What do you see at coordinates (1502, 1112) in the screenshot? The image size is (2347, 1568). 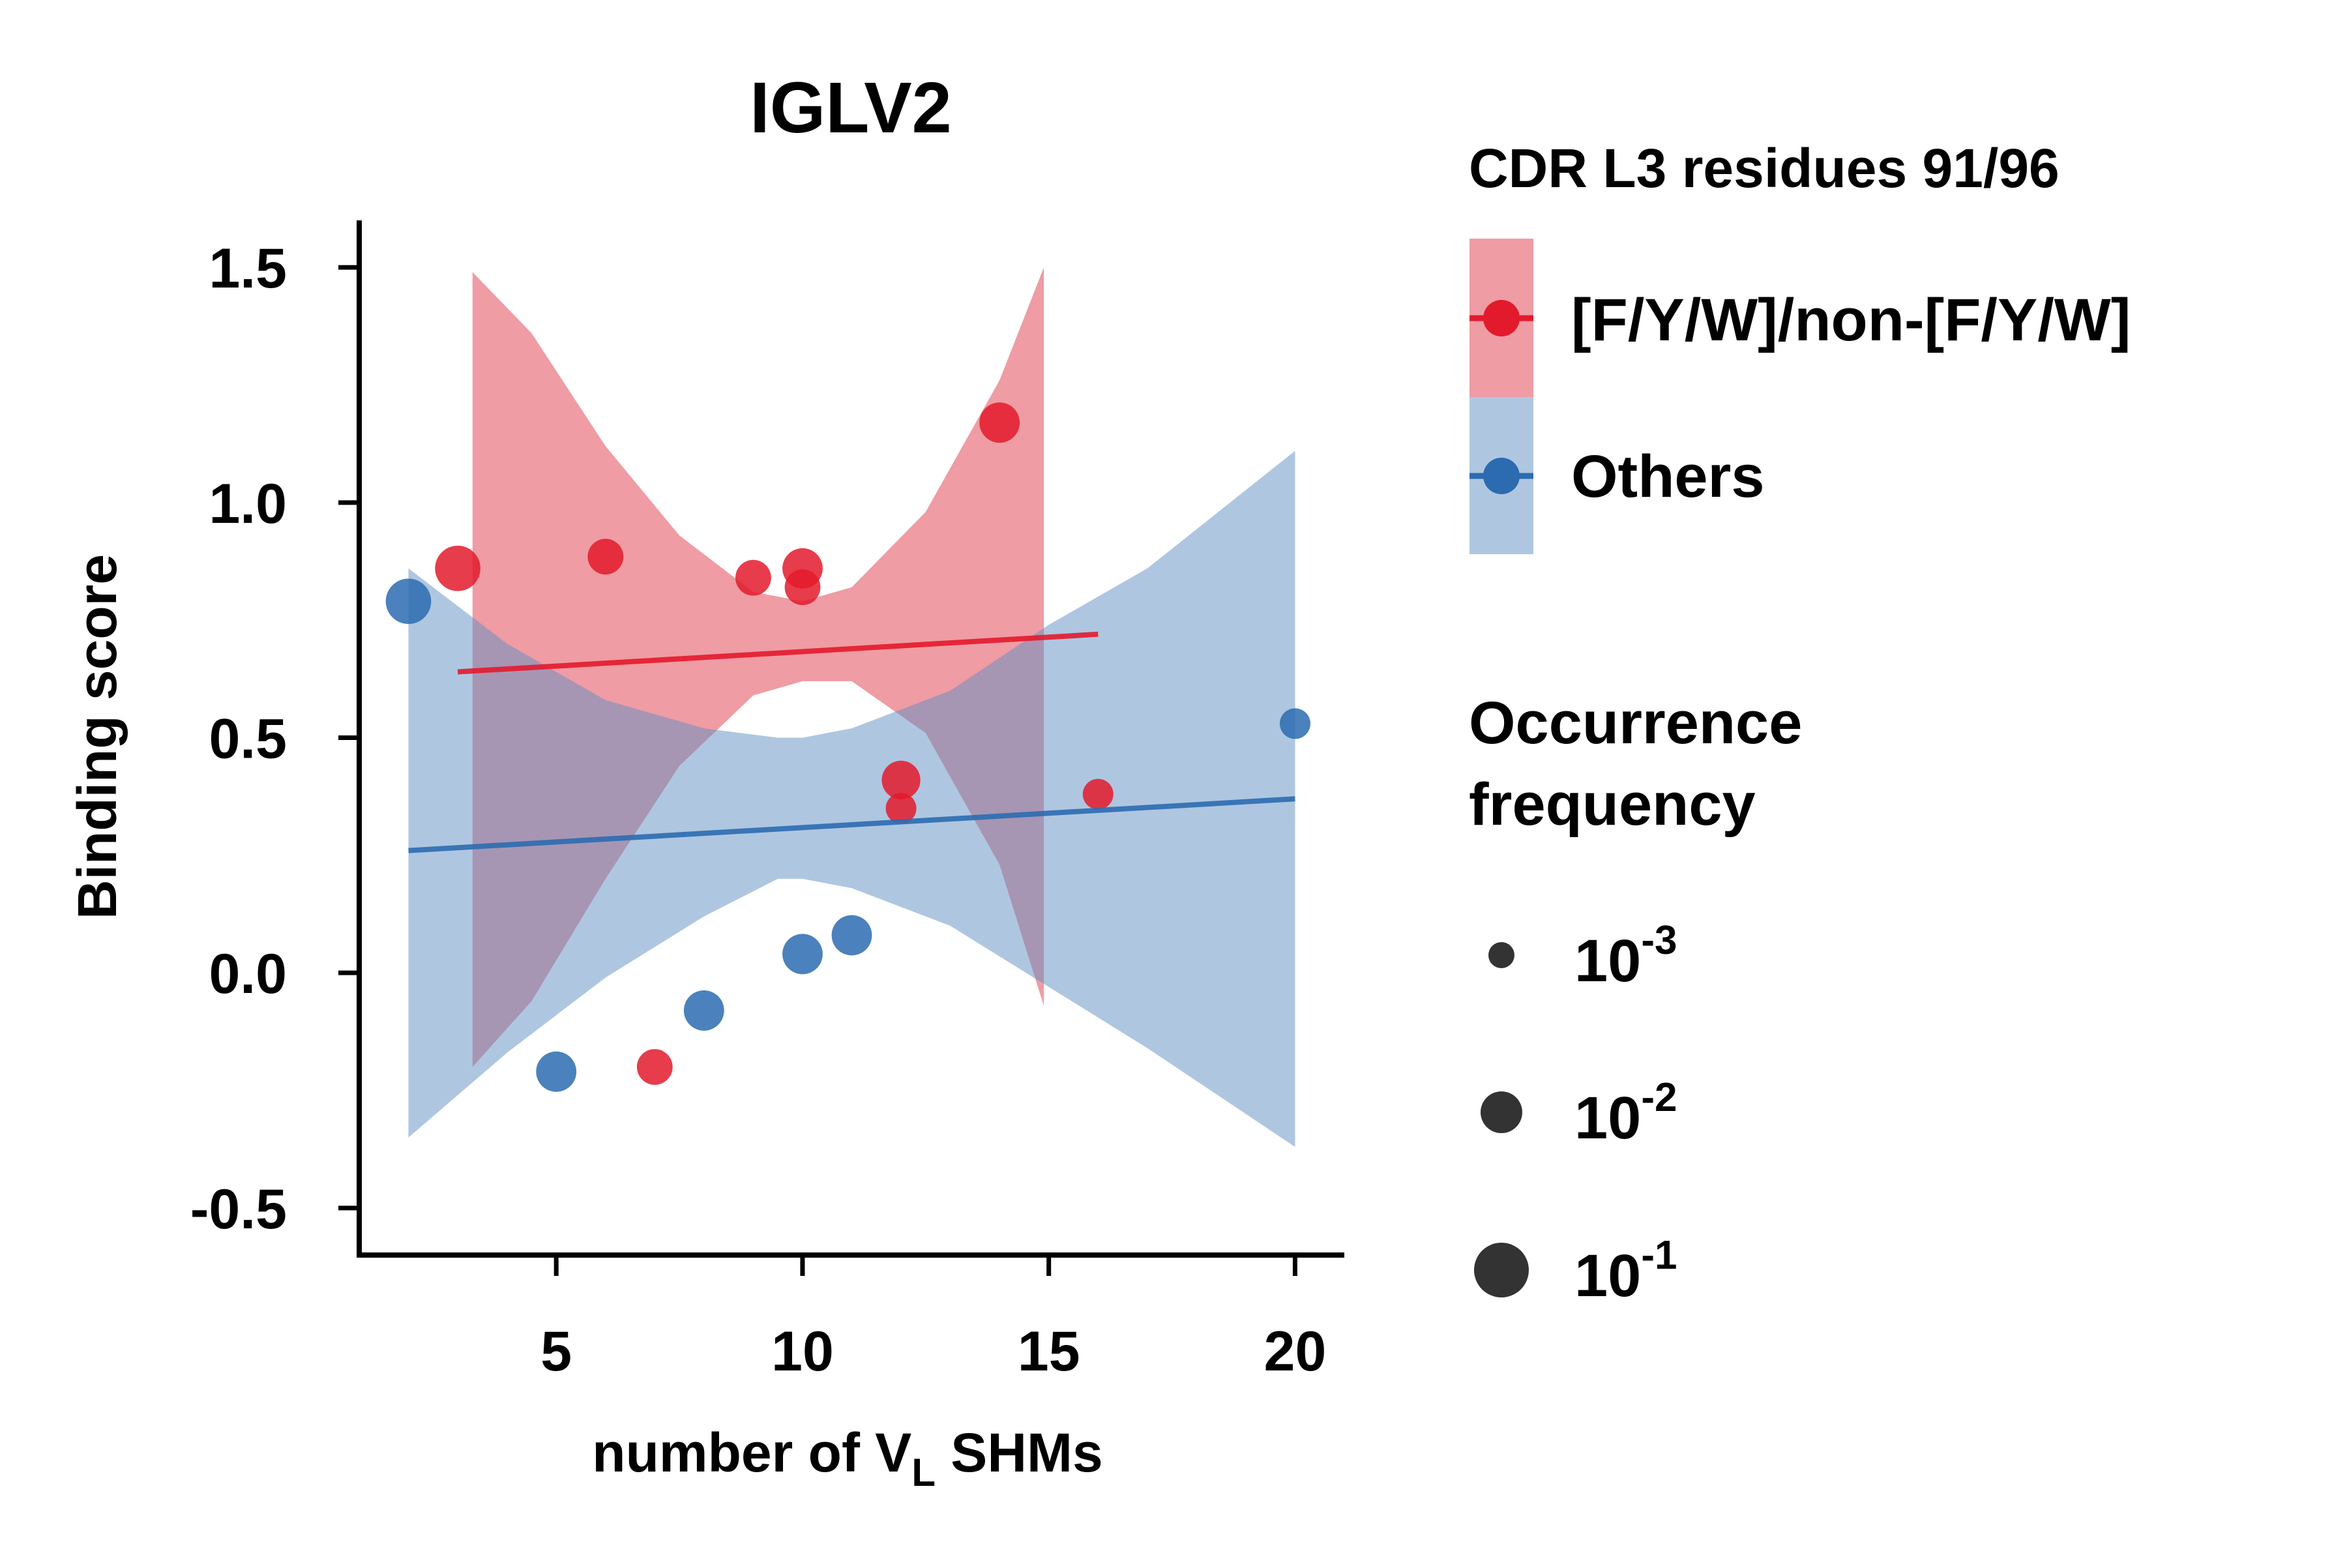 I see `legend-size-marker-medium` at bounding box center [1502, 1112].